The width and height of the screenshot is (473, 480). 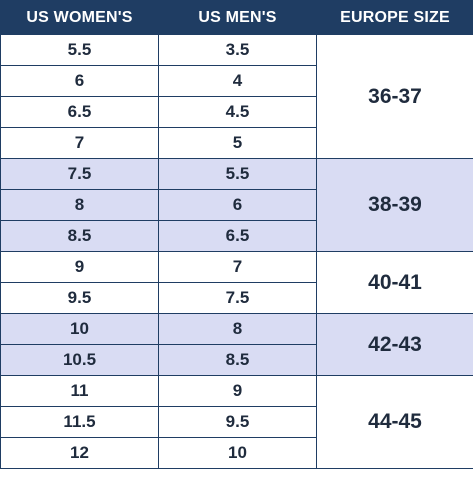 What do you see at coordinates (79, 112) in the screenshot?
I see `us-womens-size-cell: 6.5` at bounding box center [79, 112].